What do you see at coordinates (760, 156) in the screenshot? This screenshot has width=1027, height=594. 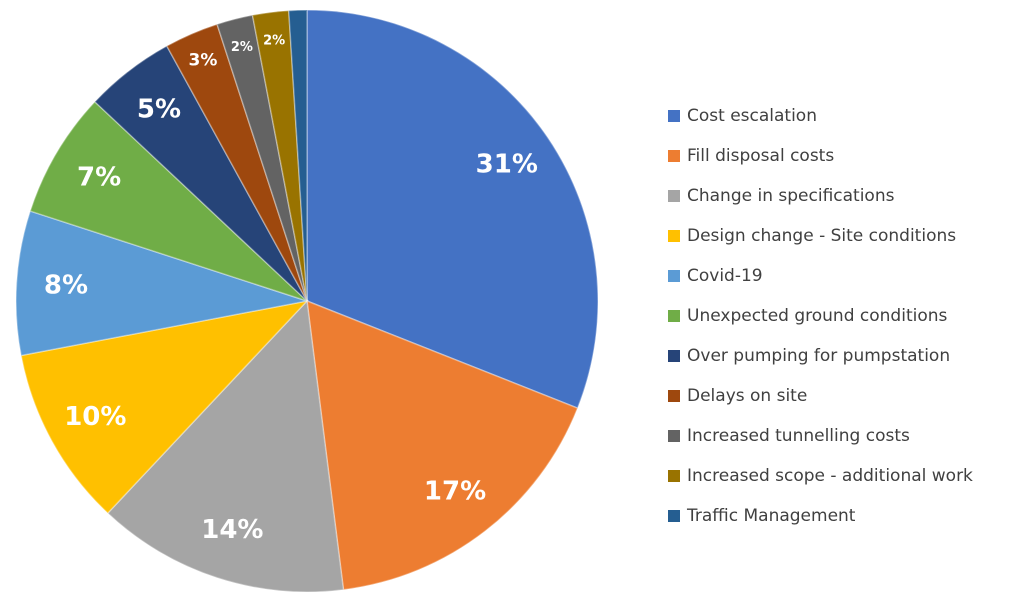 I see `legend-label: Fill disposal costs` at bounding box center [760, 156].